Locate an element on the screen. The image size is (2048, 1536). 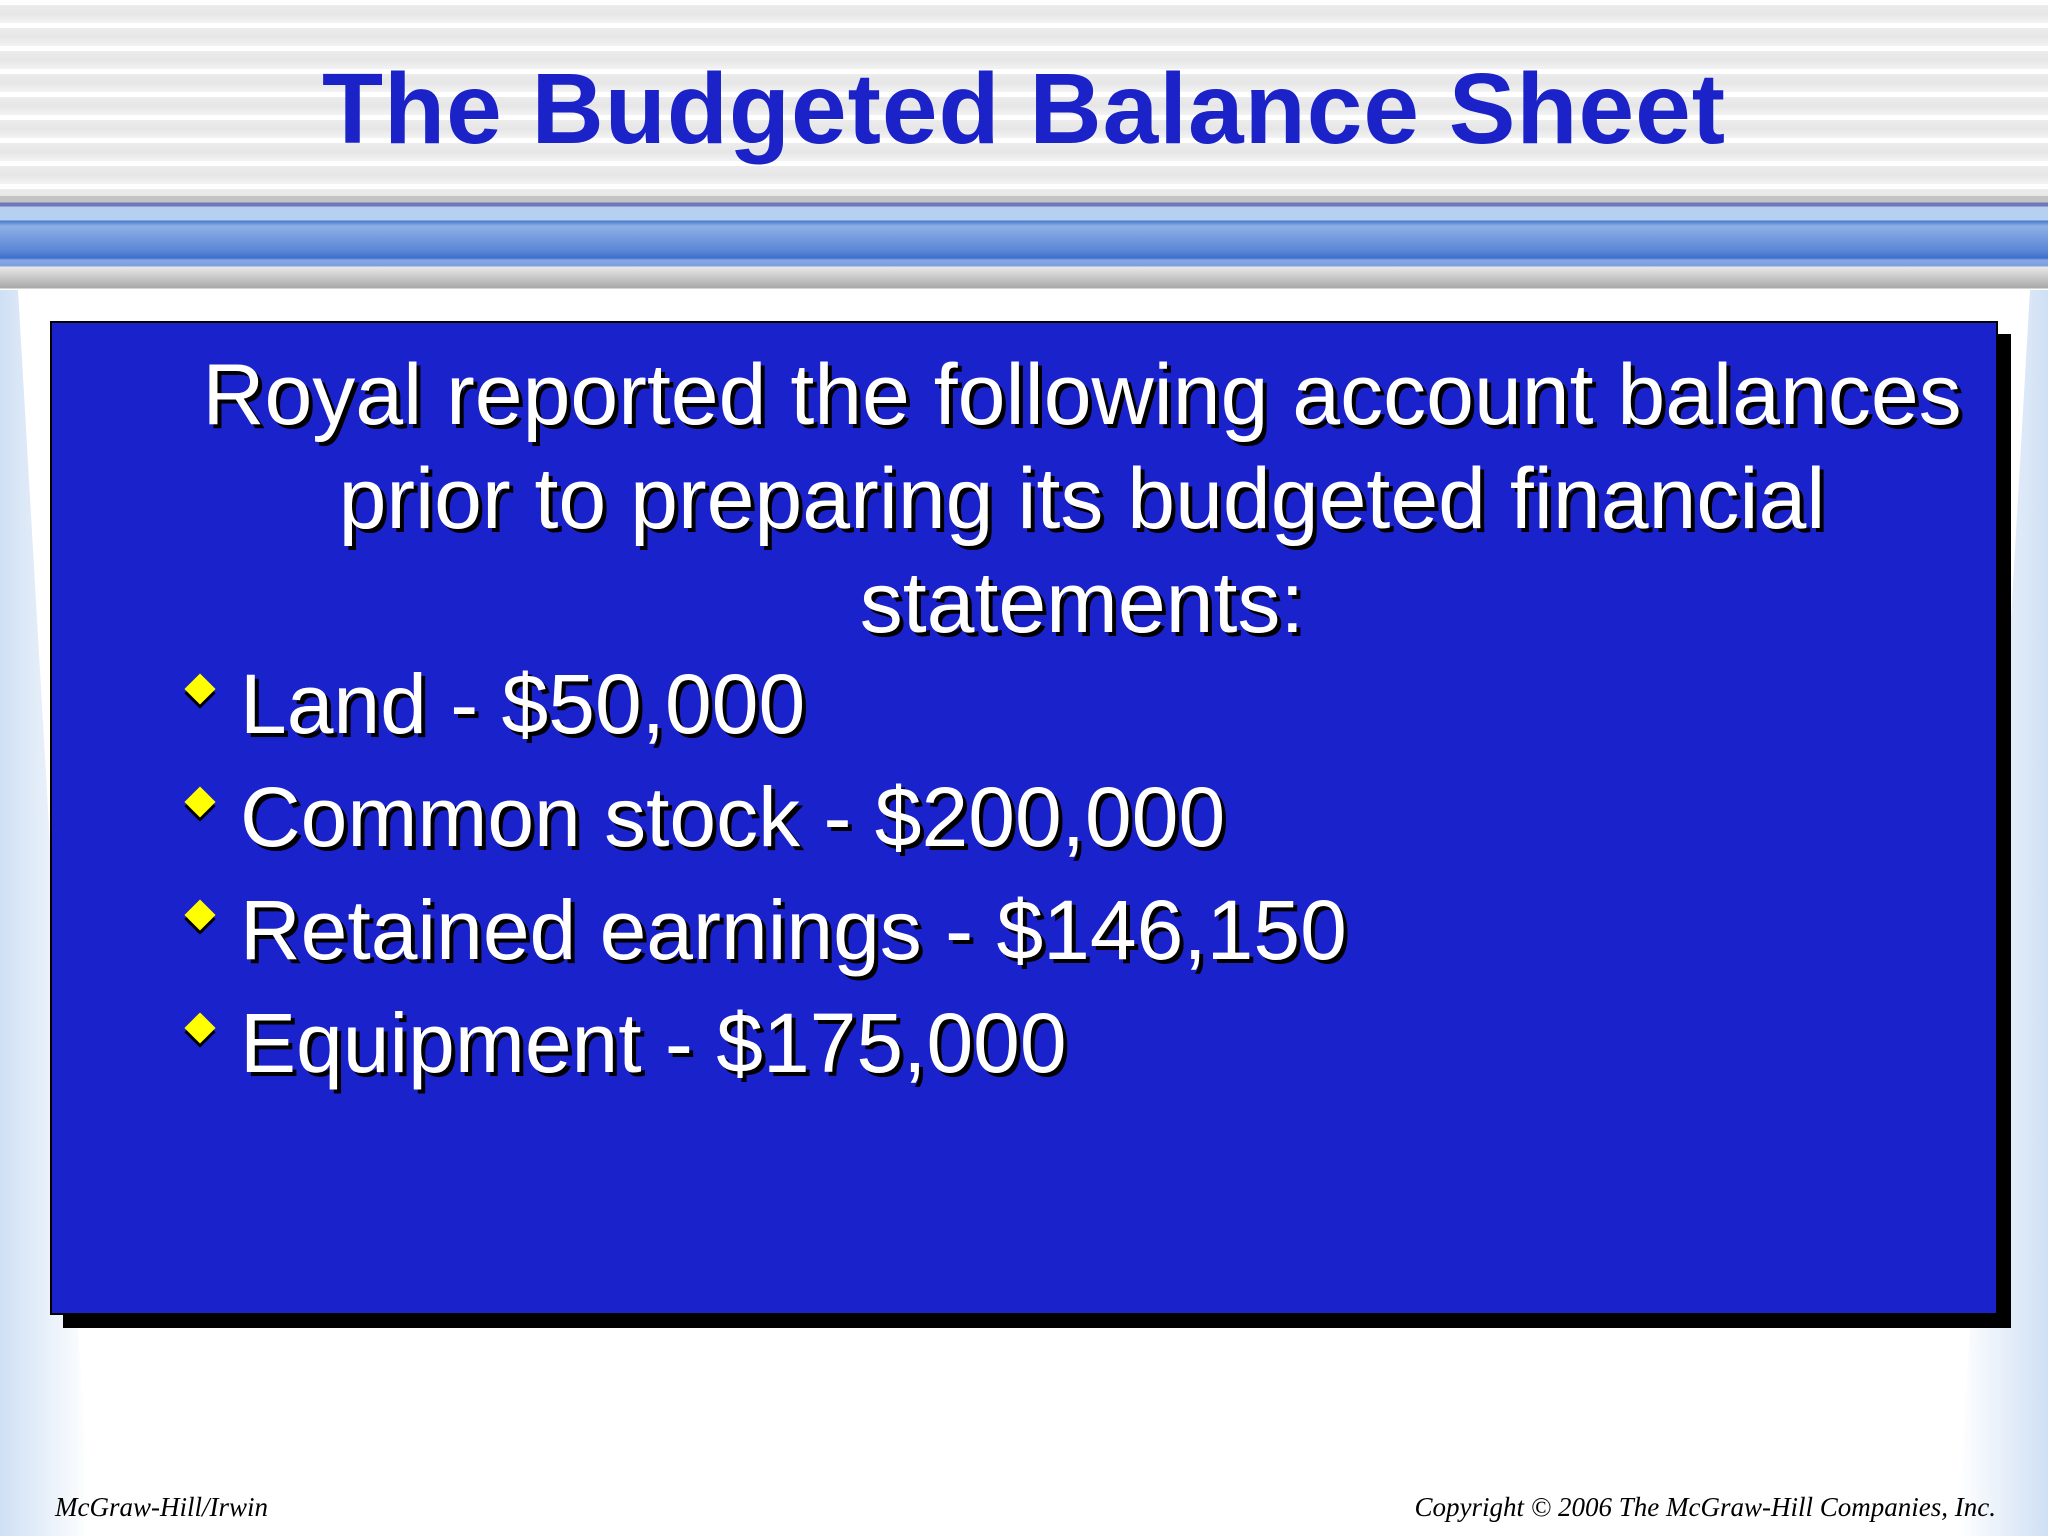
bullet-text: Equipment - $175,000 is located at coordinates (653, 1043).